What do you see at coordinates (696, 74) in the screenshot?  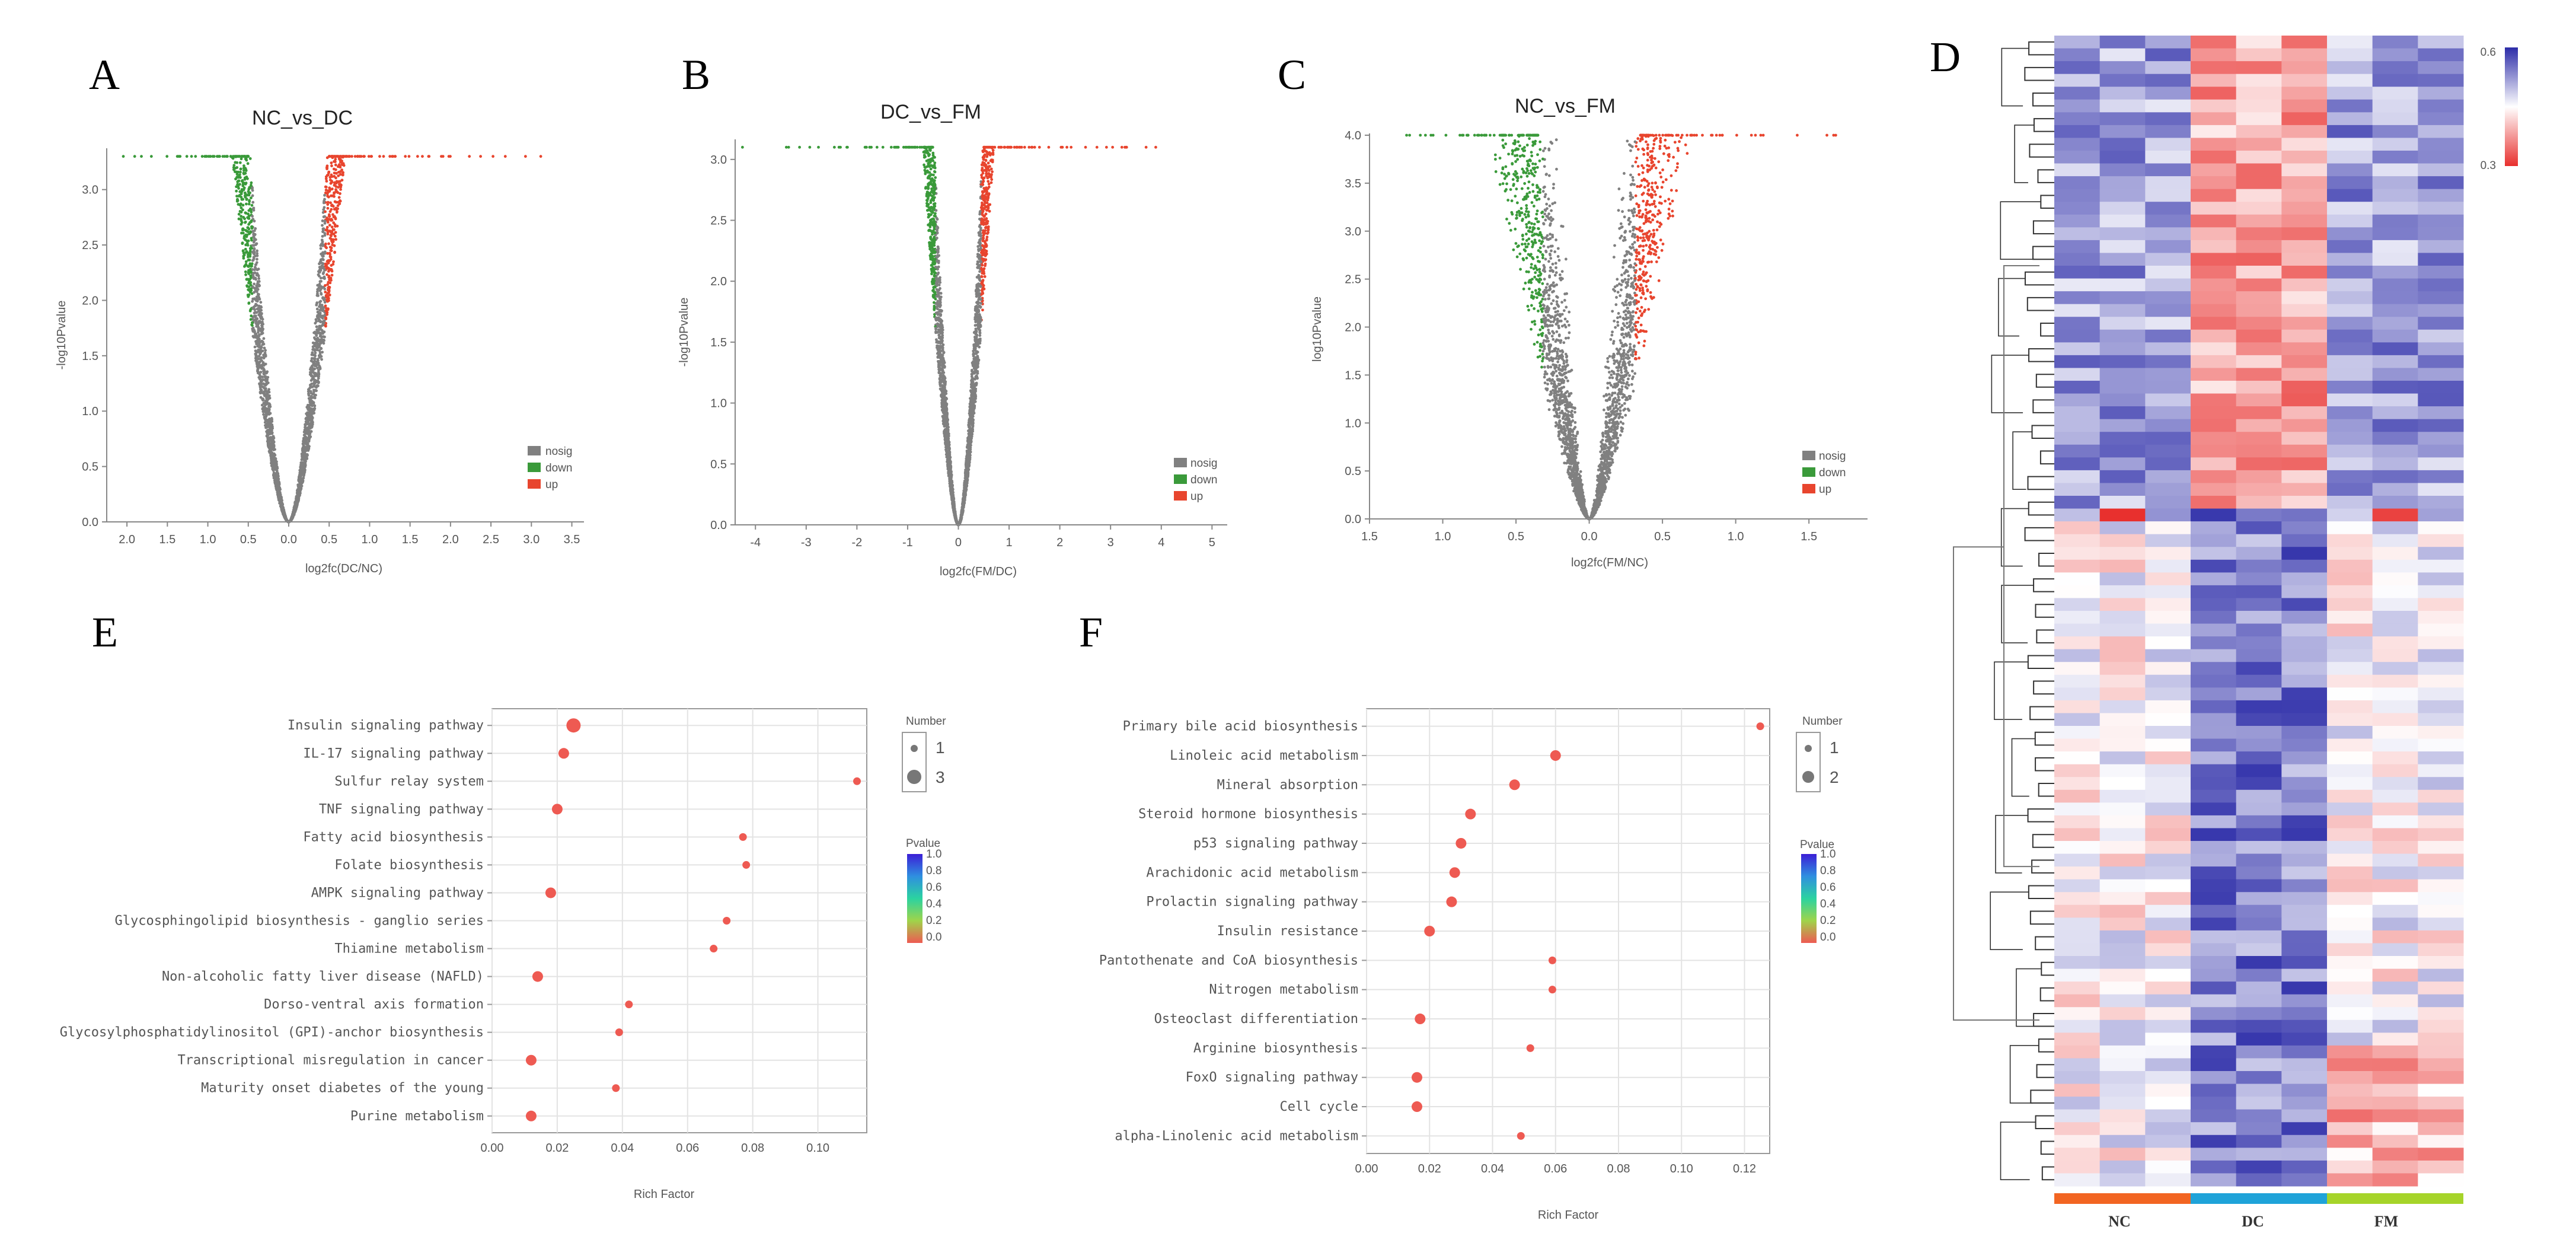 I see `panel-letter-b: B` at bounding box center [696, 74].